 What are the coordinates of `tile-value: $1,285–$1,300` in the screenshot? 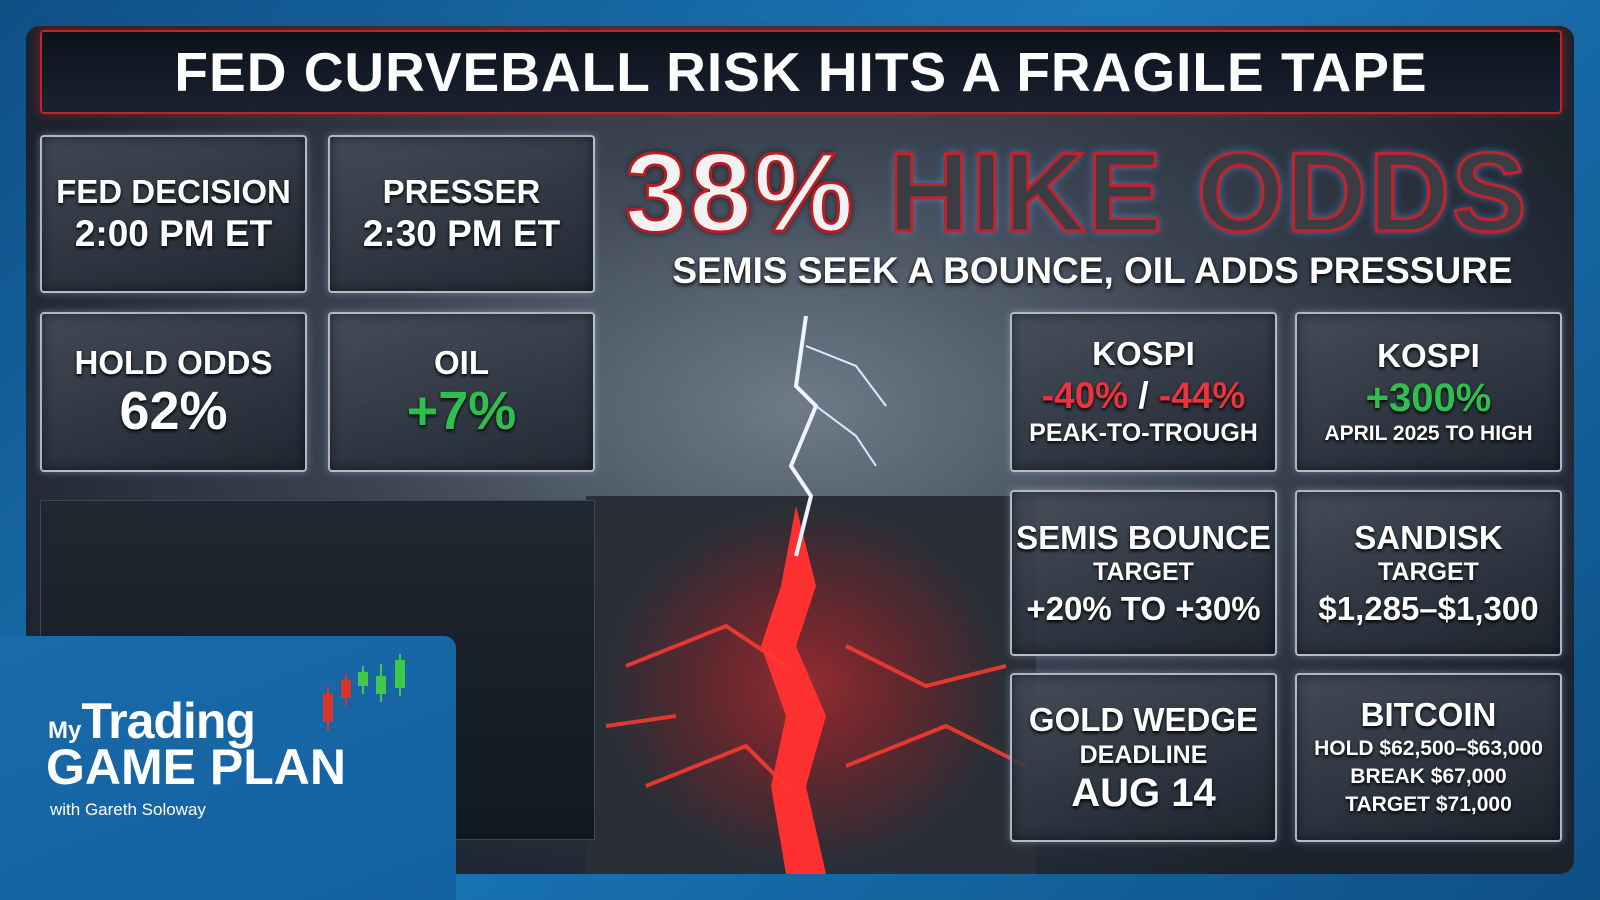 It's located at (1428, 608).